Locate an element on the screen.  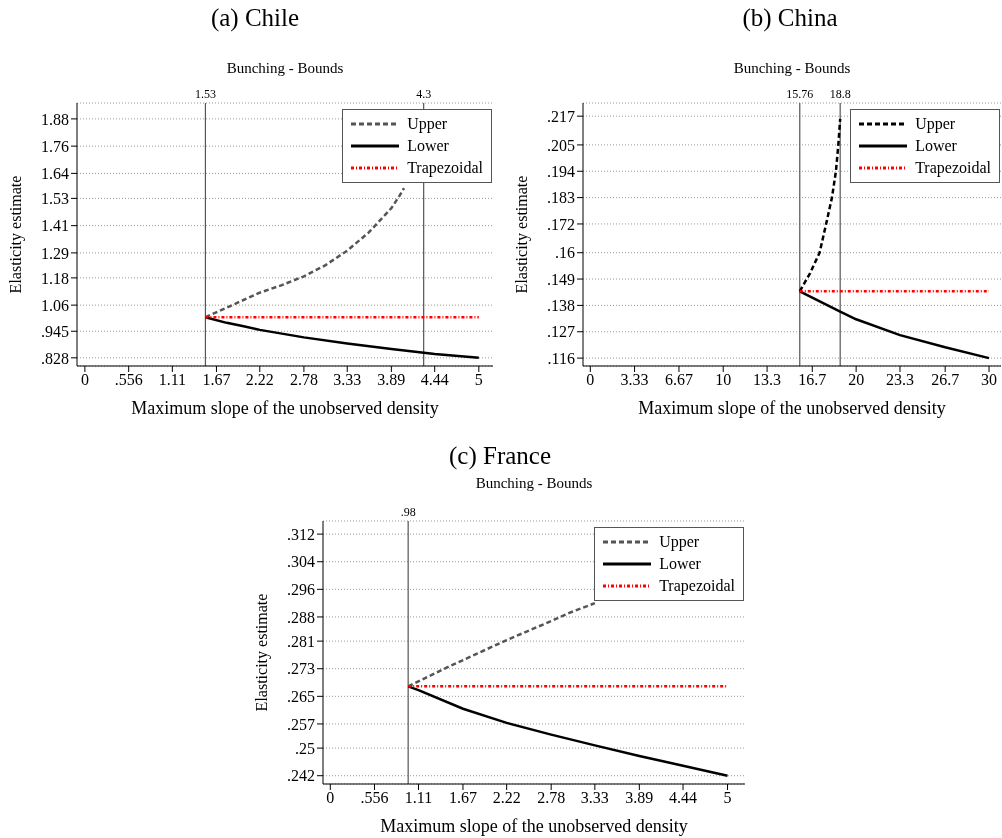
y-tick-label: .257 is located at coordinates (301, 724).